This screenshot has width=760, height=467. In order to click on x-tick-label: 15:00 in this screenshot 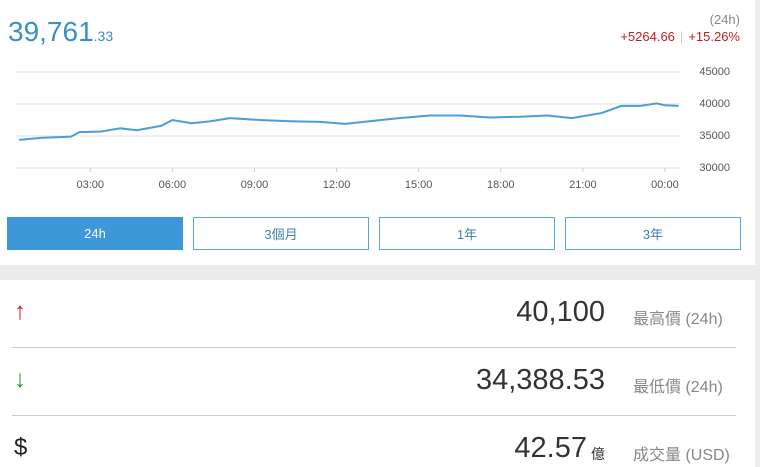, I will do `click(419, 185)`.